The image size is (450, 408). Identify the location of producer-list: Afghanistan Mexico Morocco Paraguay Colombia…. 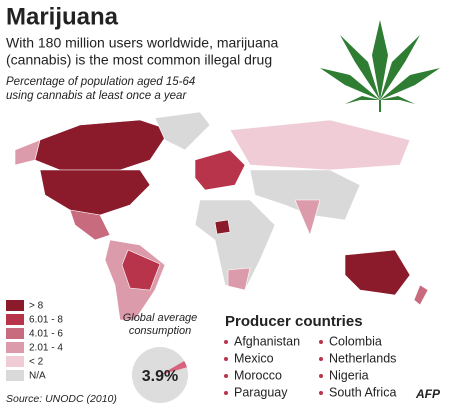
(310, 366).